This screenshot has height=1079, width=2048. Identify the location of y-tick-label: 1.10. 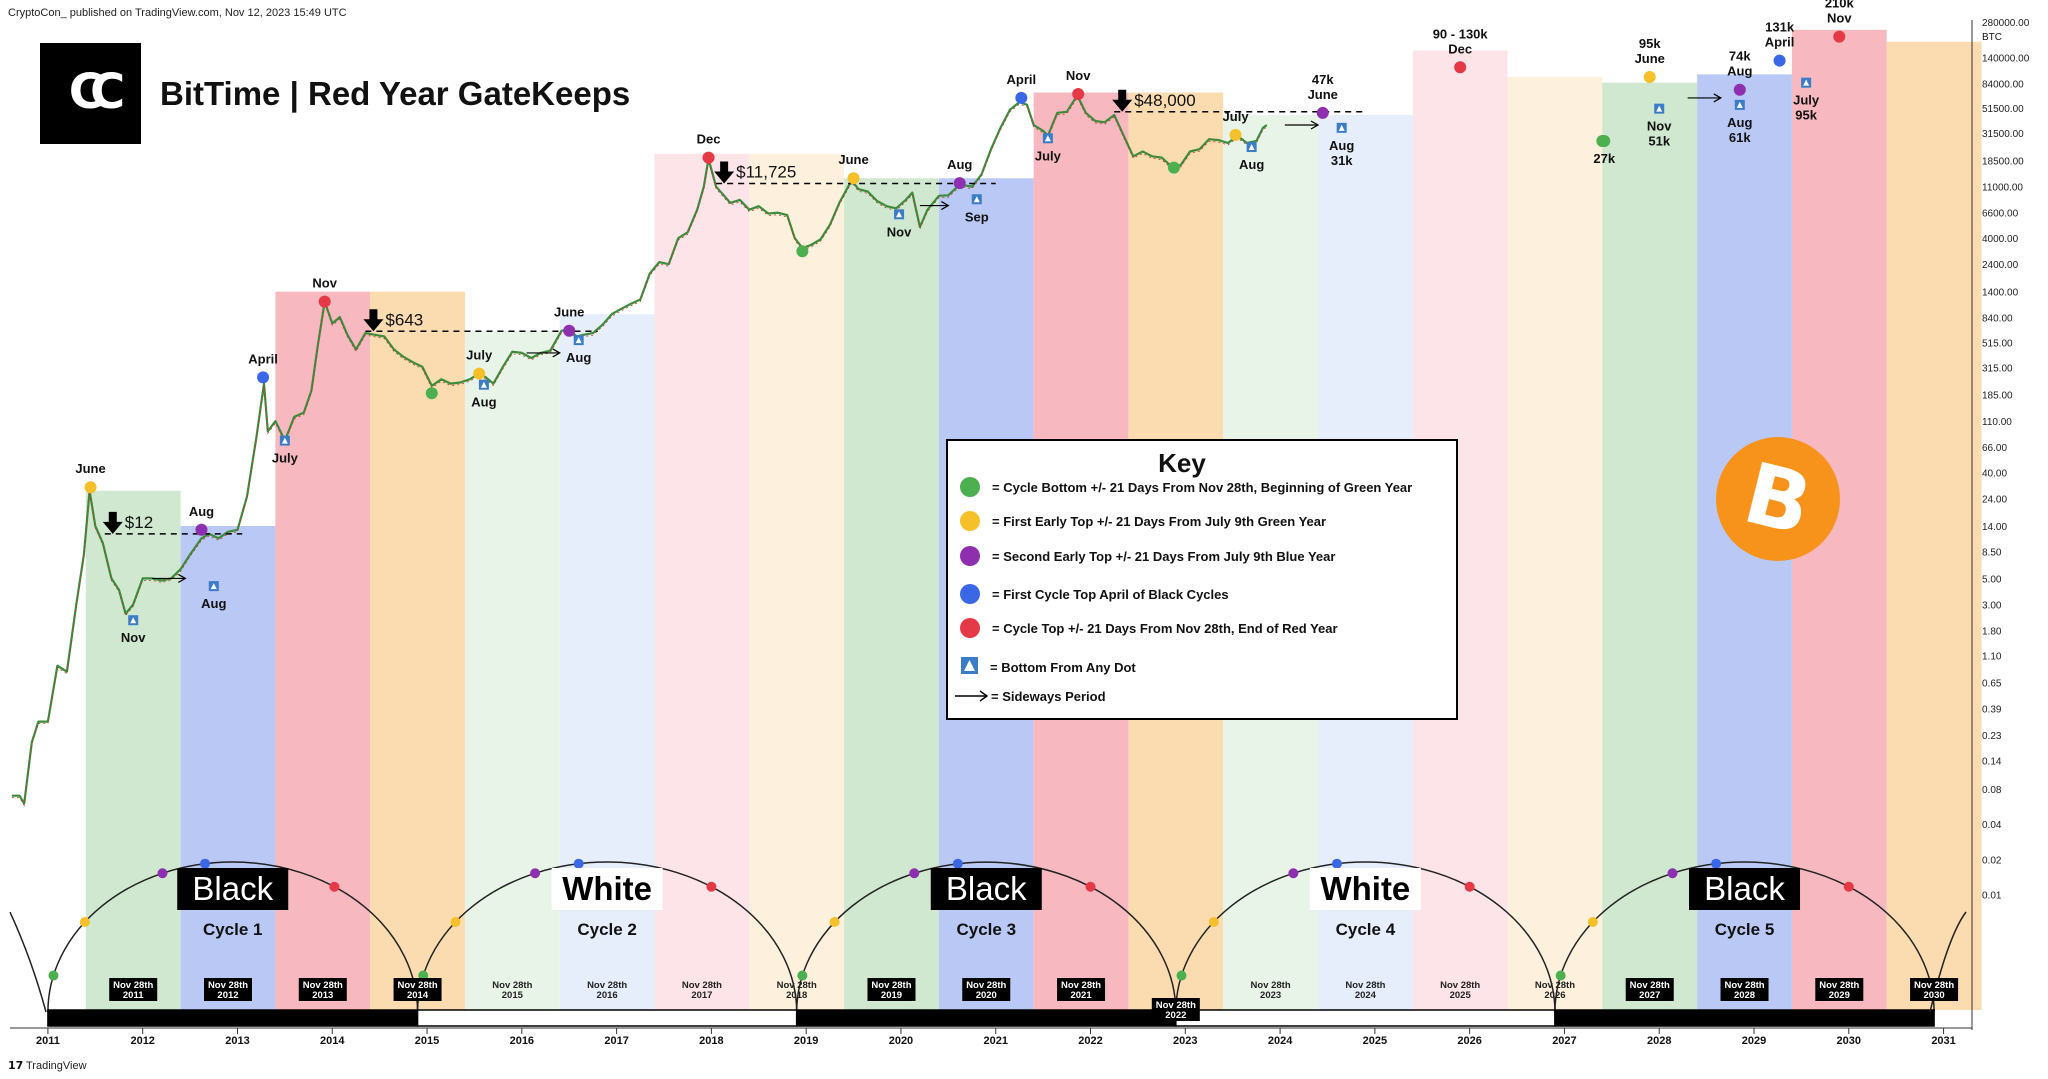
(1992, 656).